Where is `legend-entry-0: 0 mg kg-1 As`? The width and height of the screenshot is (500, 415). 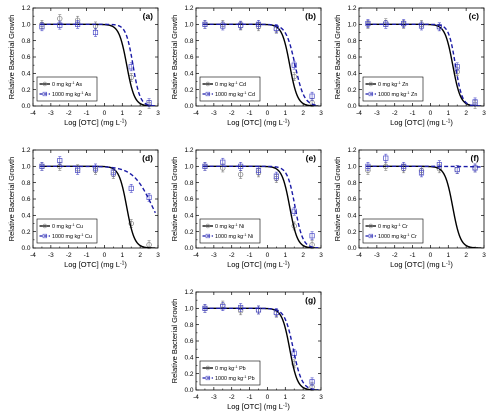
legend-entry-0: 0 mg kg-1 As is located at coordinates (67, 84).